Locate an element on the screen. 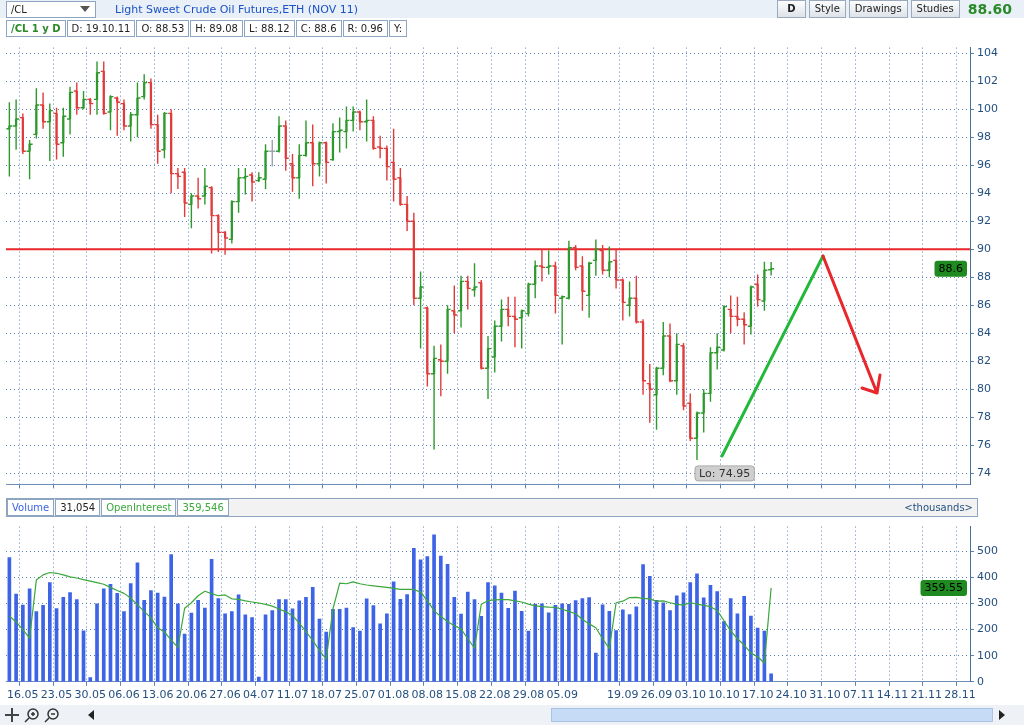 The image size is (1024, 725). x-tick-label: 26.09 is located at coordinates (656, 695).